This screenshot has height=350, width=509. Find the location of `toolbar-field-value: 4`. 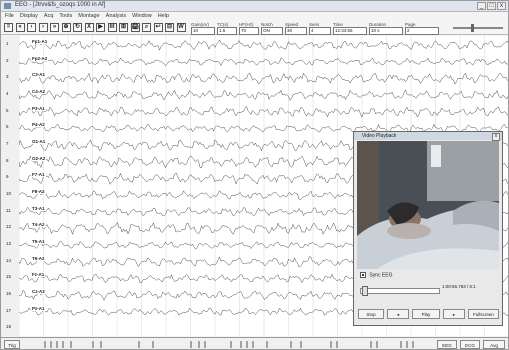

toolbar-field-value: 4 is located at coordinates (320, 31).